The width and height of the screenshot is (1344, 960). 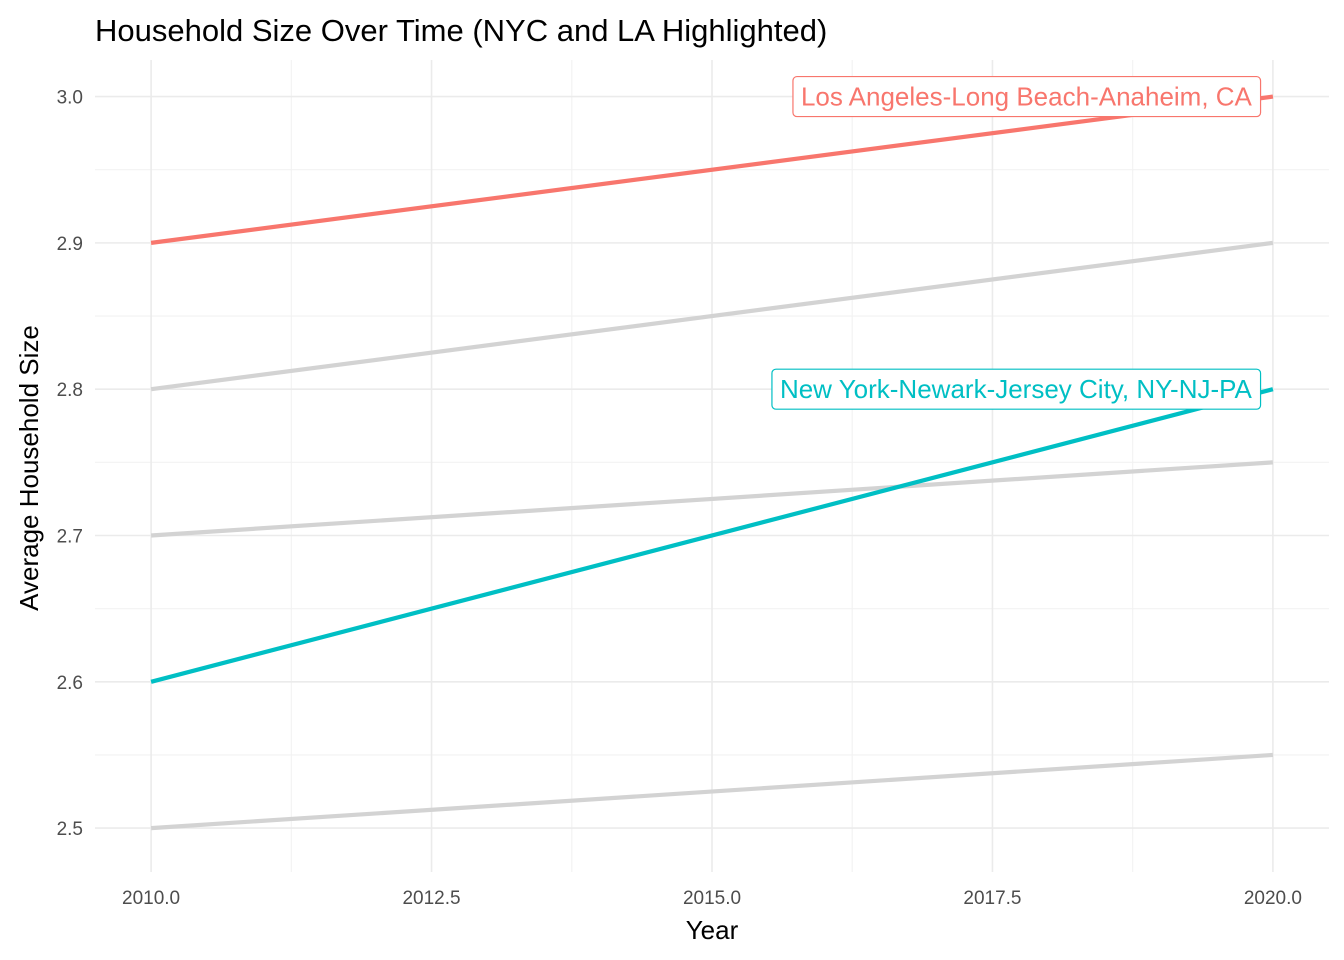 What do you see at coordinates (70, 390) in the screenshot?
I see `y-tick-label: 2.8` at bounding box center [70, 390].